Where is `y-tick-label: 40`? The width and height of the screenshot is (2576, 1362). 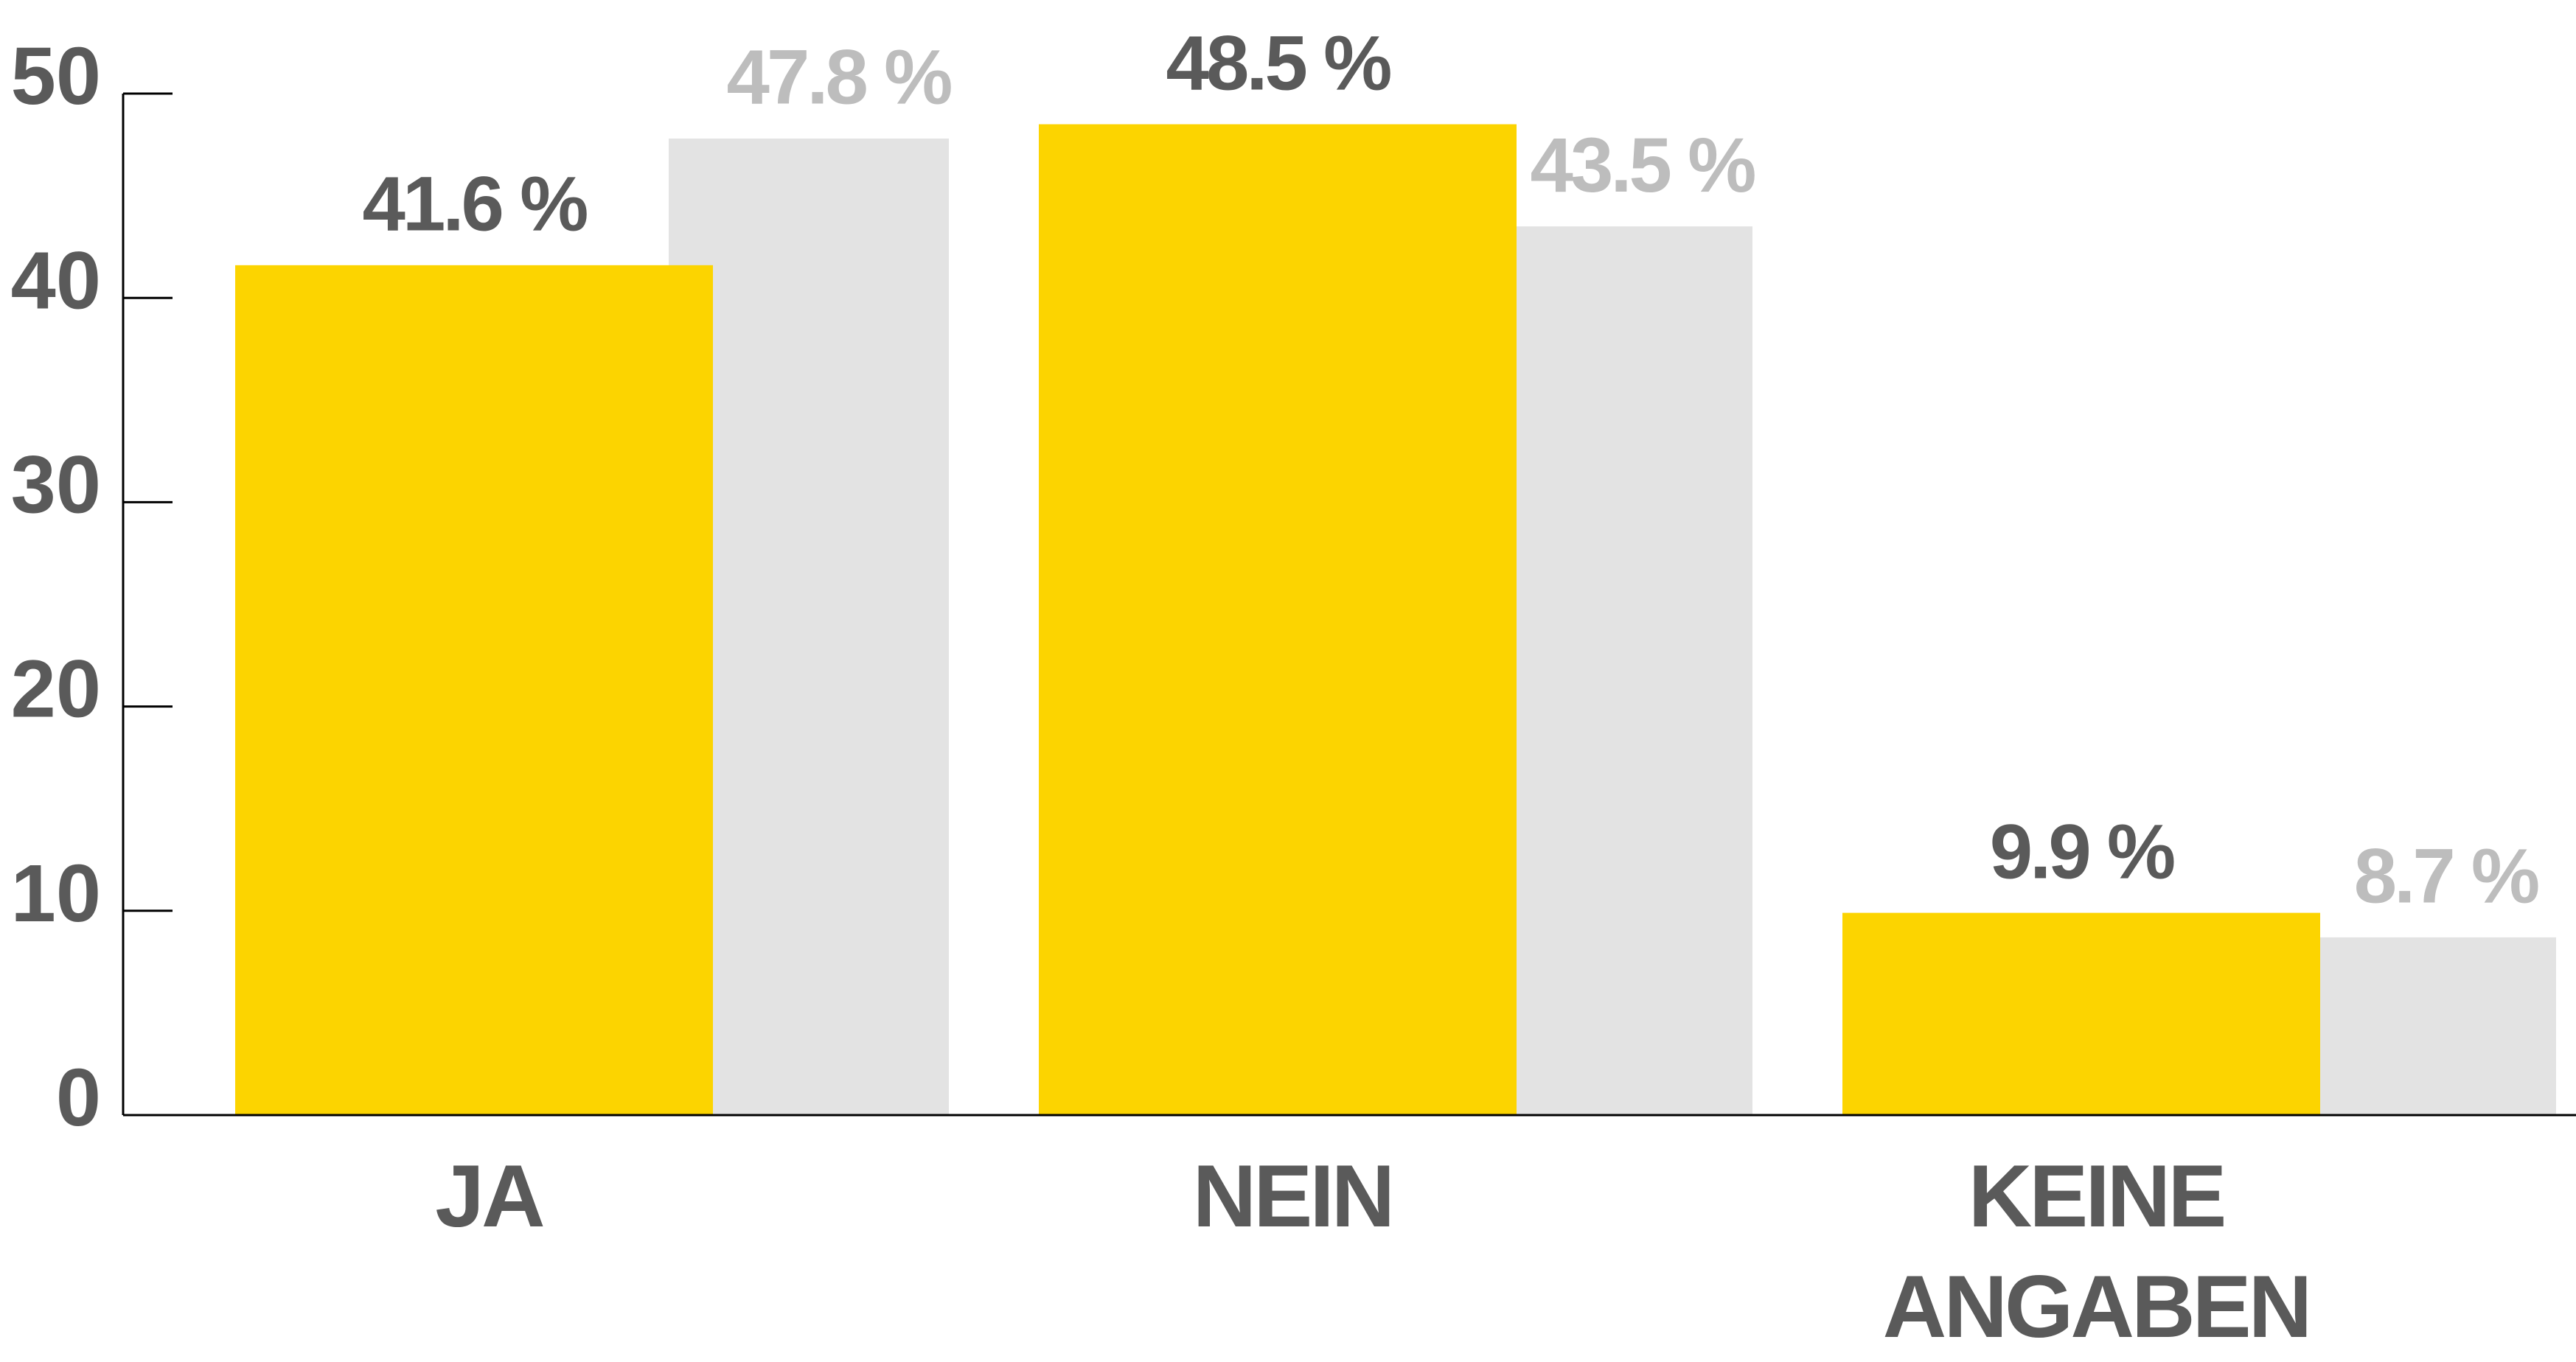
y-tick-label: 40 is located at coordinates (56, 280).